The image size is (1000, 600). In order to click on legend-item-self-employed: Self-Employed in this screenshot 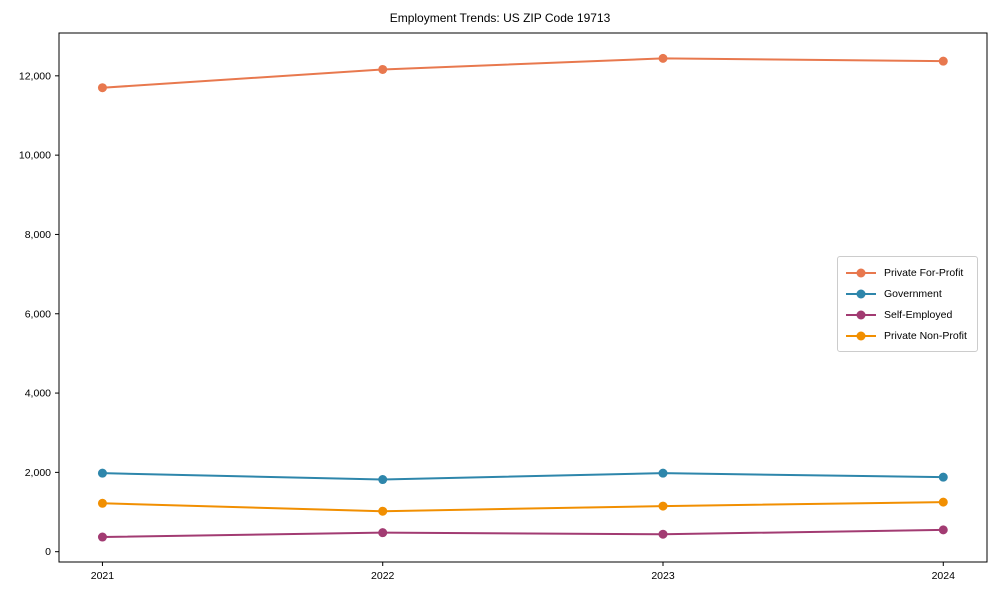, I will do `click(907, 314)`.